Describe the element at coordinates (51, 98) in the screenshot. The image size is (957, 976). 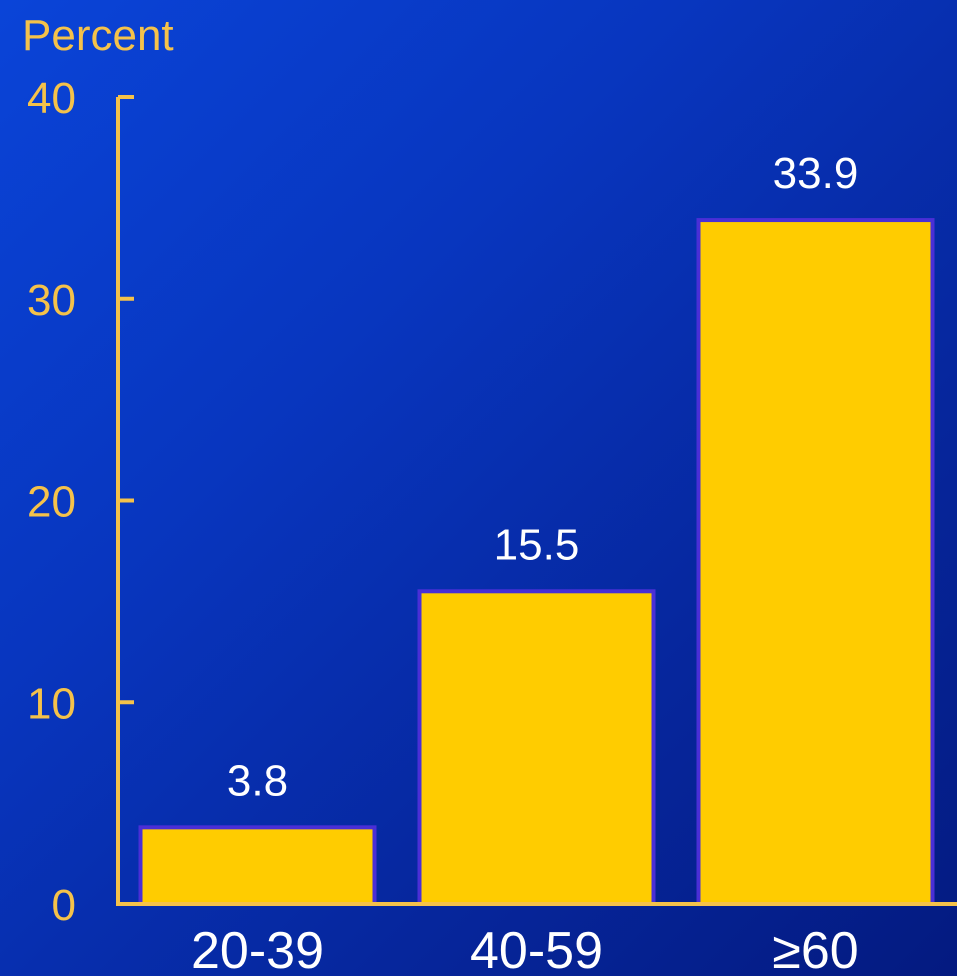
I see `y-tick-label: 40` at that location.